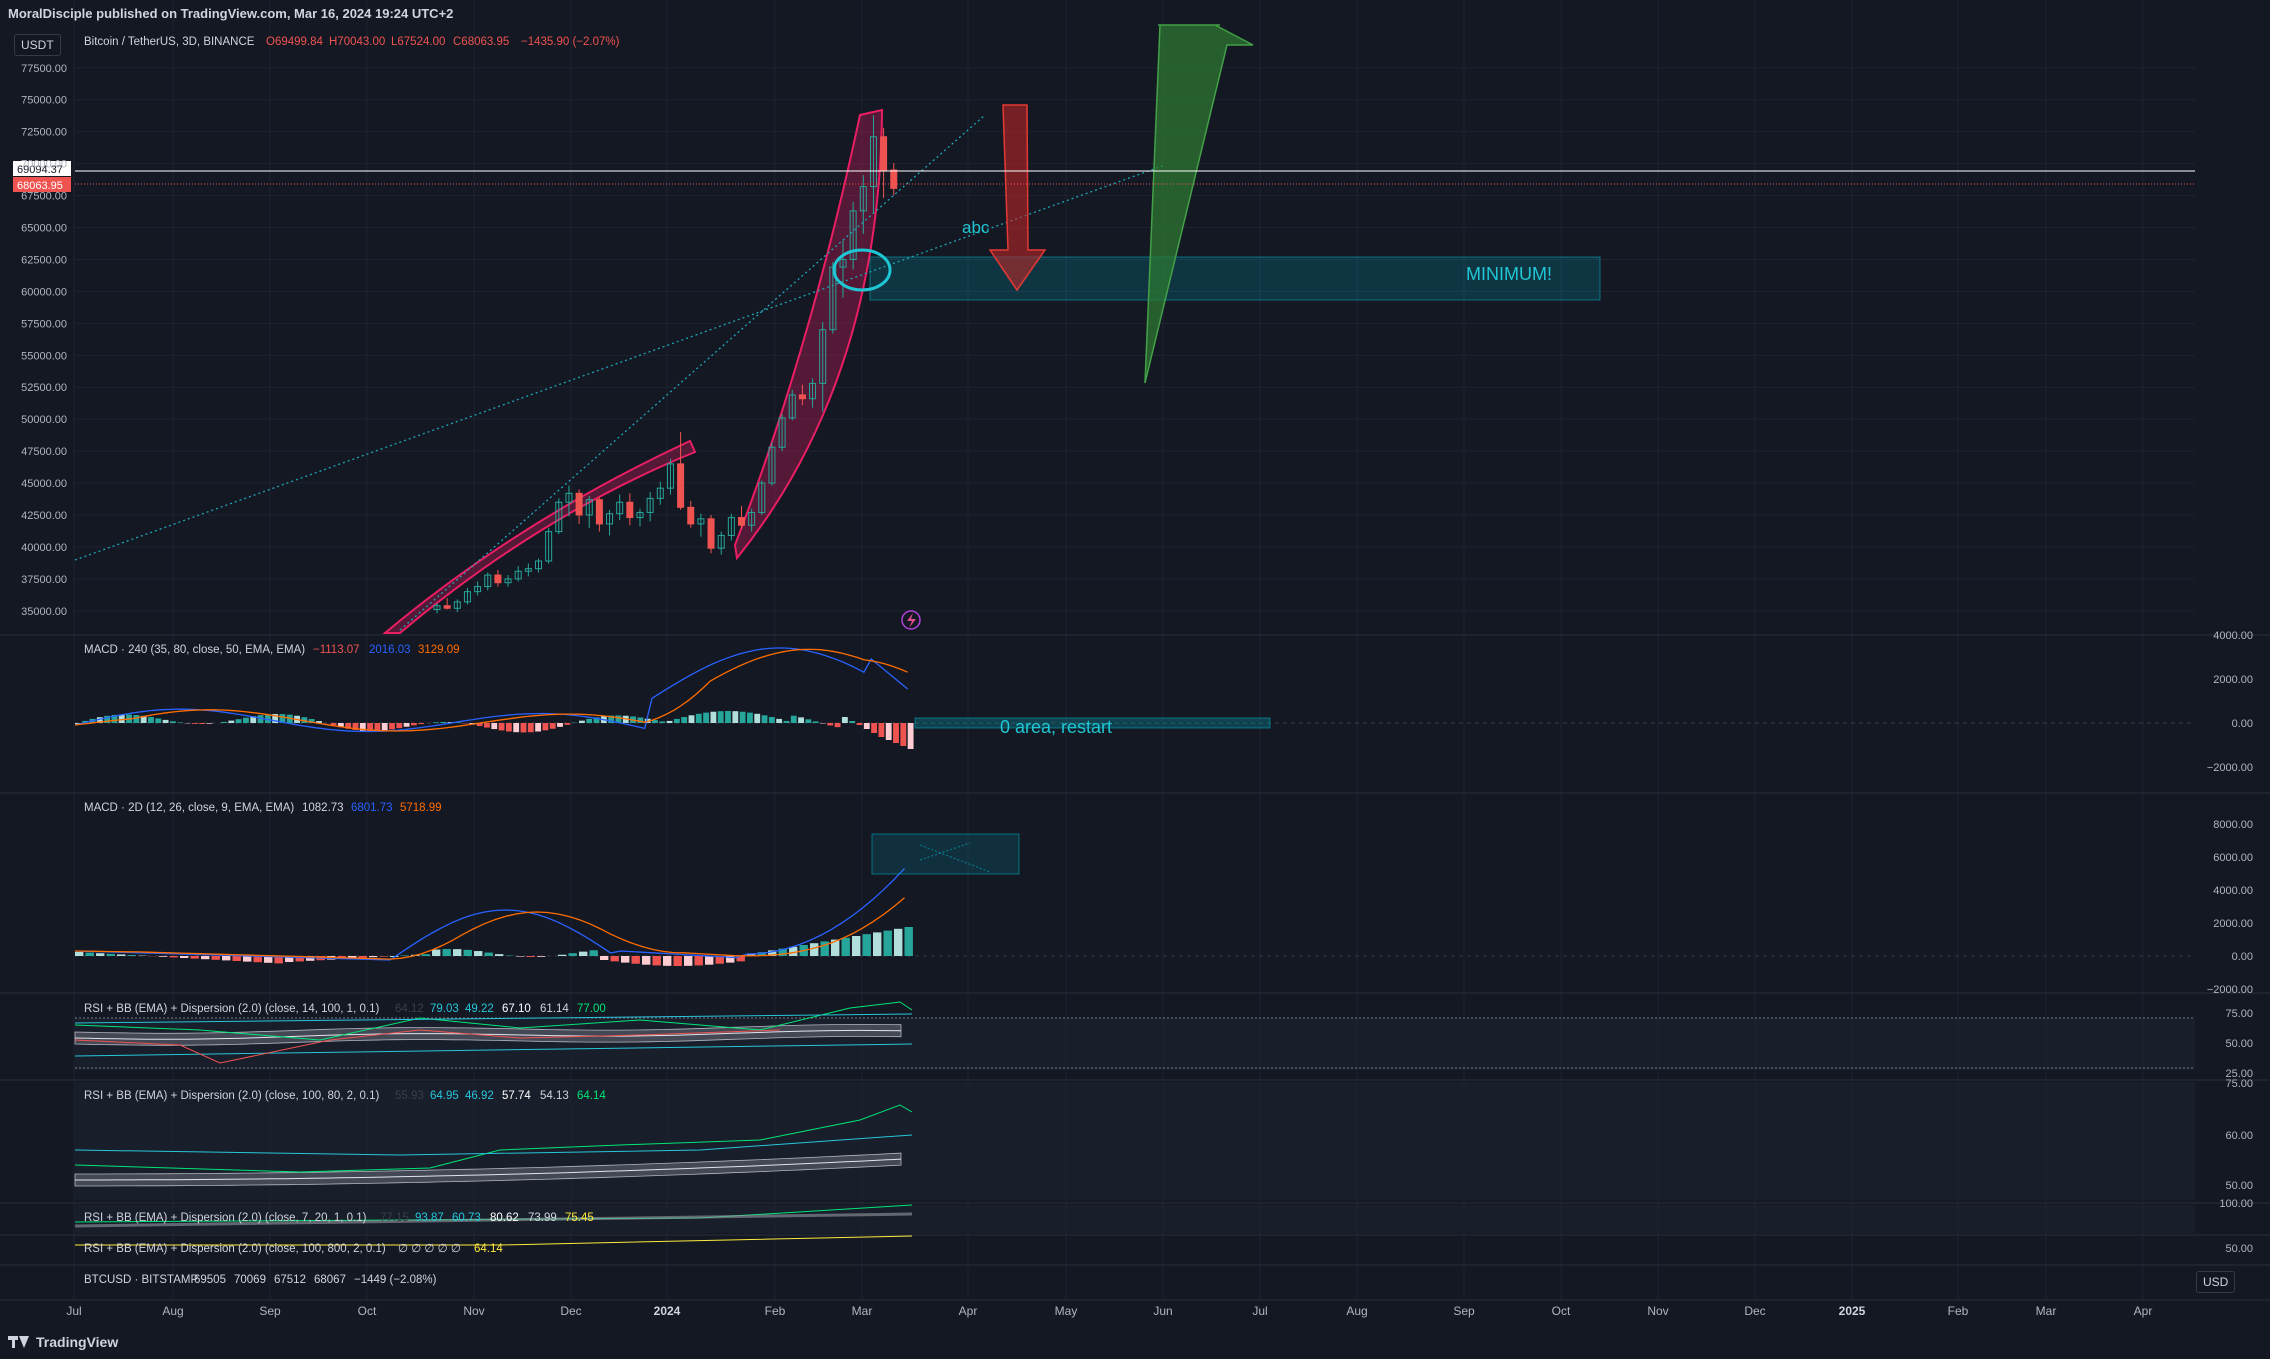  I want to click on price-tick-label: 72500.00, so click(44, 133).